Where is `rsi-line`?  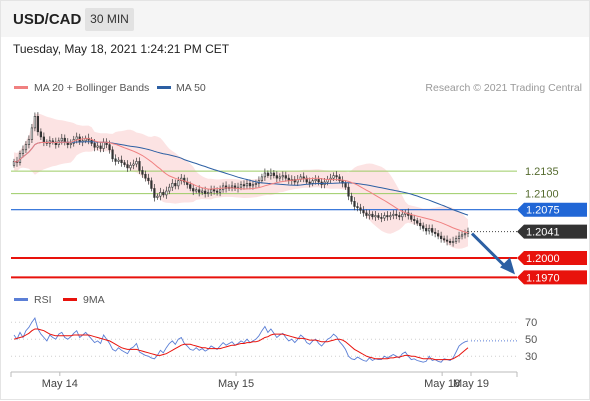
rsi-line is located at coordinates (241, 339).